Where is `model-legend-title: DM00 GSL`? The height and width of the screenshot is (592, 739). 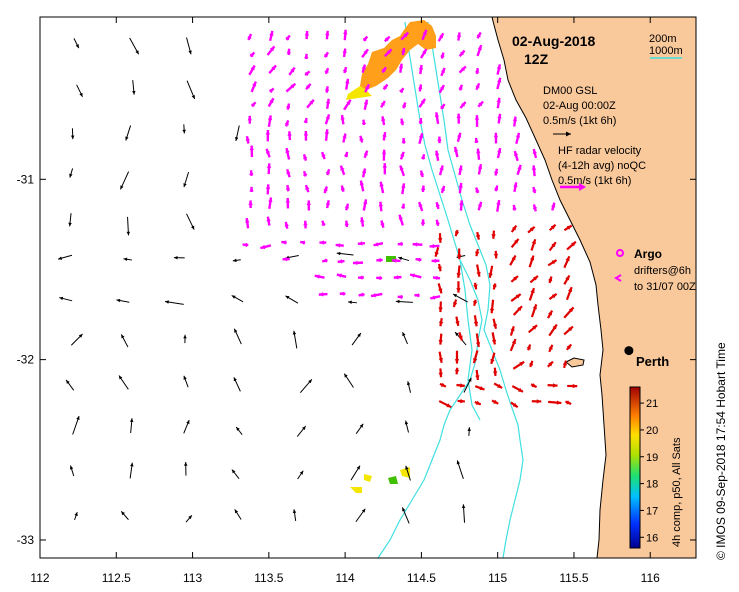
model-legend-title: DM00 GSL is located at coordinates (570, 91).